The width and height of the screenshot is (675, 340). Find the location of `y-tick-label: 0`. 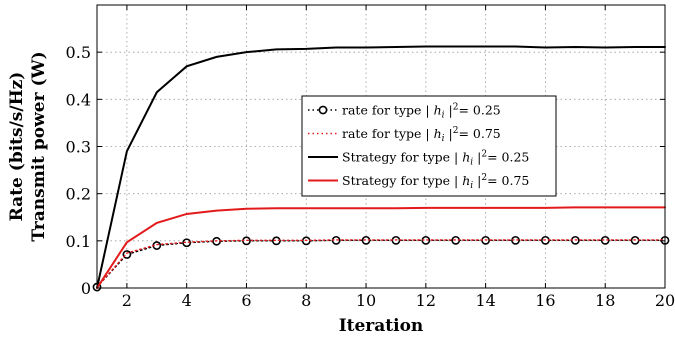

y-tick-label: 0 is located at coordinates (86, 288).